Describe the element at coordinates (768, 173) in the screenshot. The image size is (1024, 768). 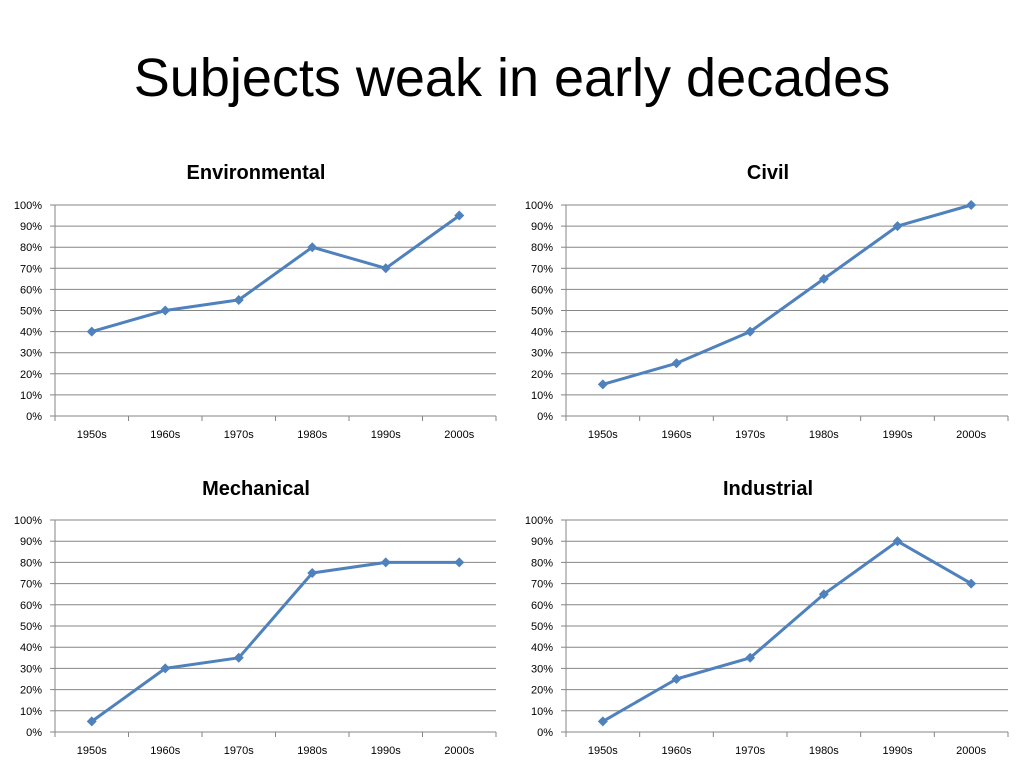
I see `chart-title: Civil` at that location.